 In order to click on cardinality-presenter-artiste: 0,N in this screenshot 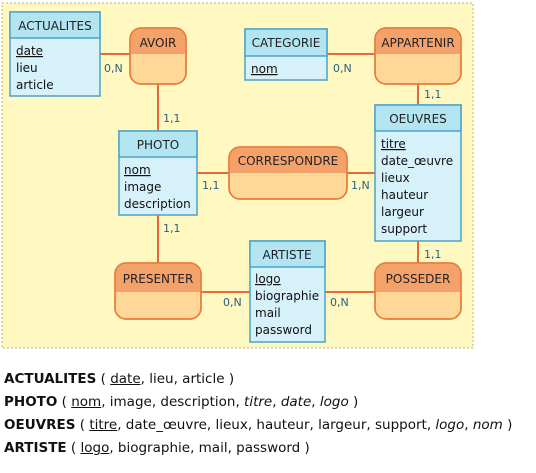, I will do `click(232, 302)`.